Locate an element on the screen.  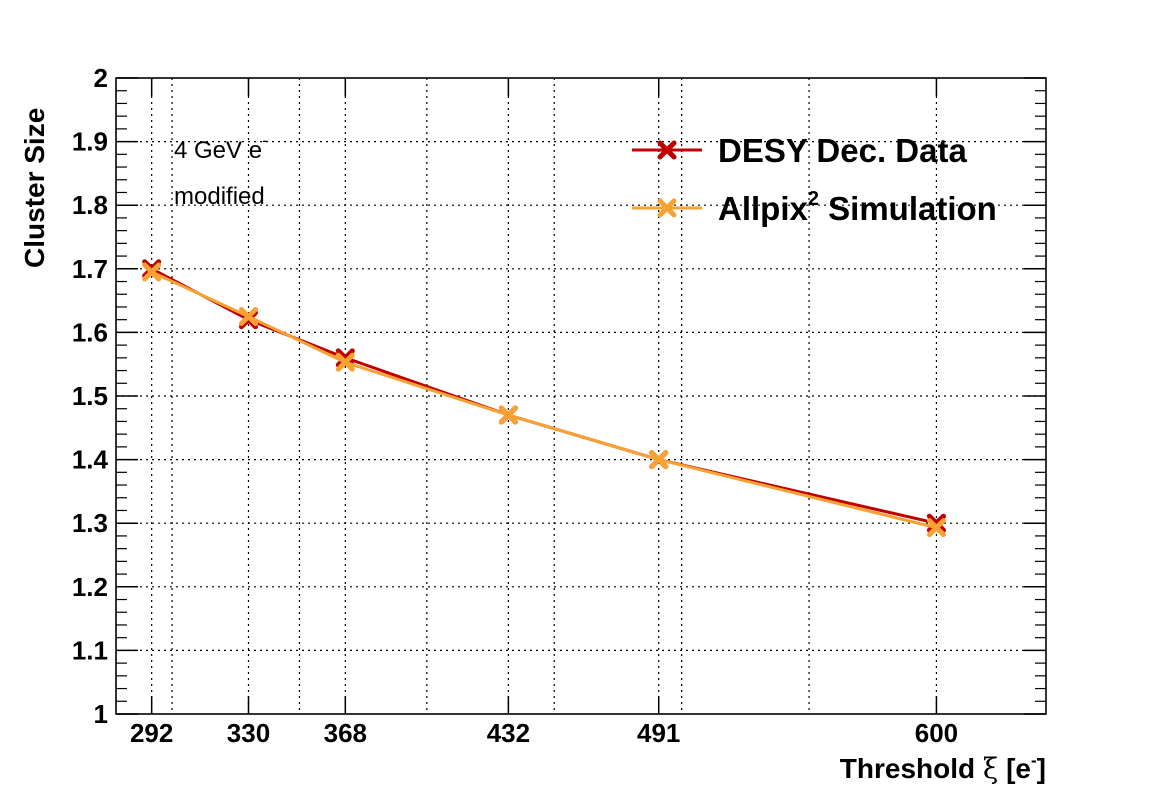
beam-annotation: 4 GeV e- is located at coordinates (221, 147).